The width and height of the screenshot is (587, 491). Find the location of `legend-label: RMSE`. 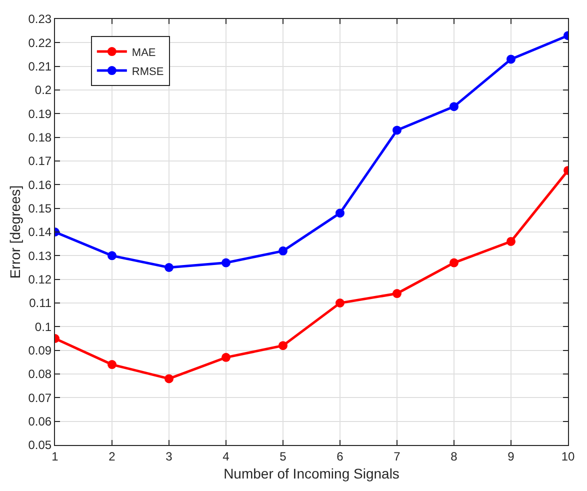

legend-label: RMSE is located at coordinates (148, 72).